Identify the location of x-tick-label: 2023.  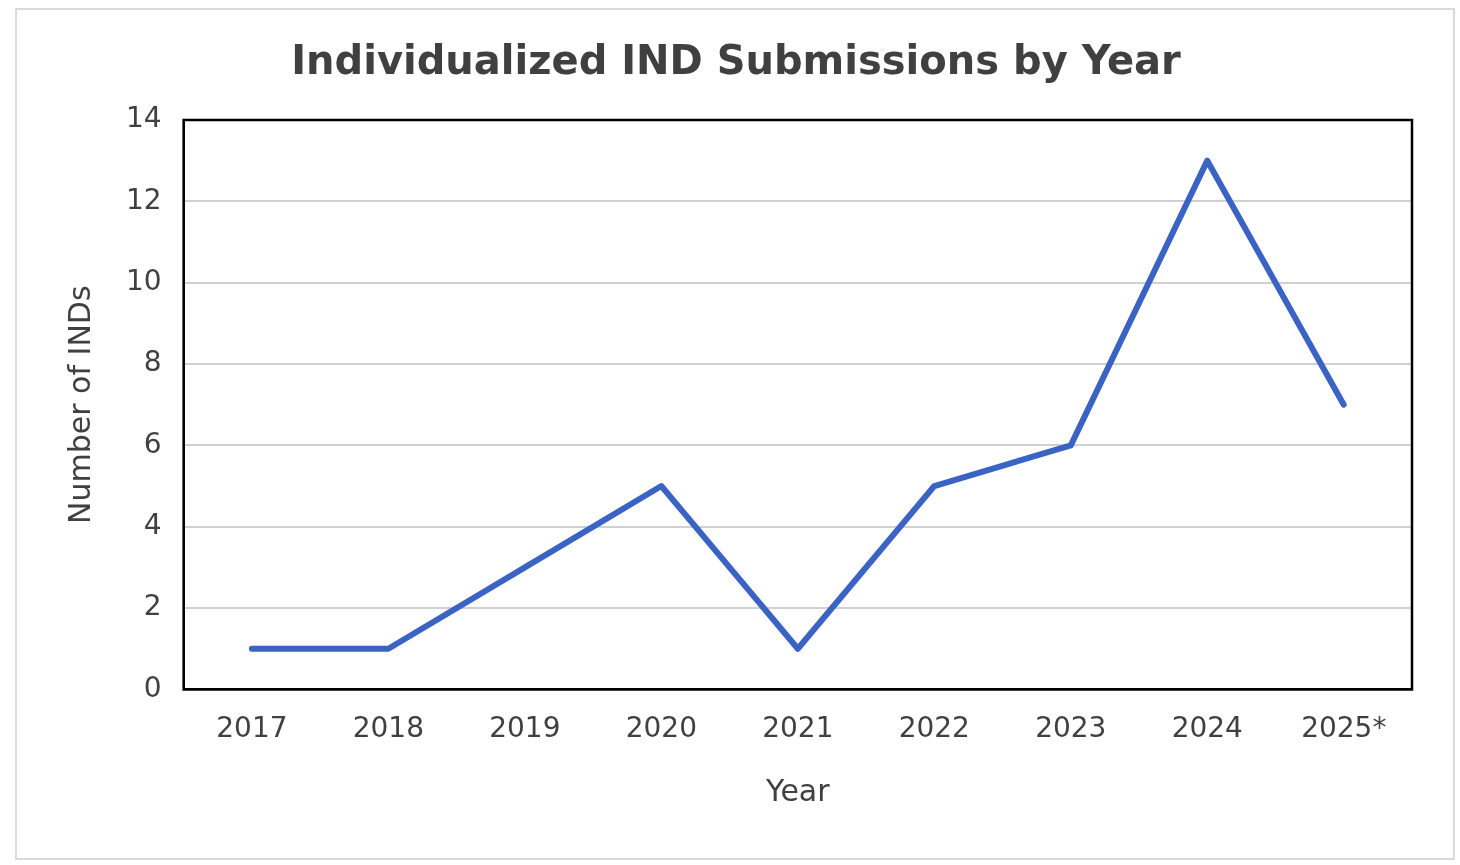
(1071, 728).